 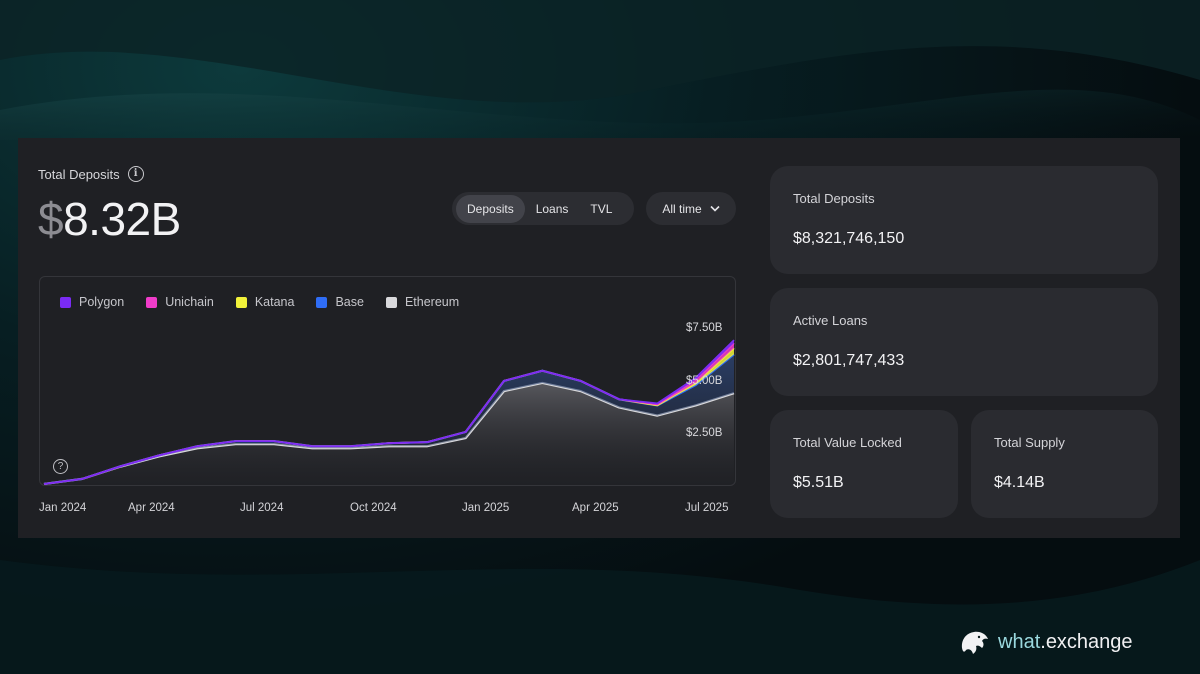 I want to click on tab-deposits: Deposits, so click(x=490, y=208).